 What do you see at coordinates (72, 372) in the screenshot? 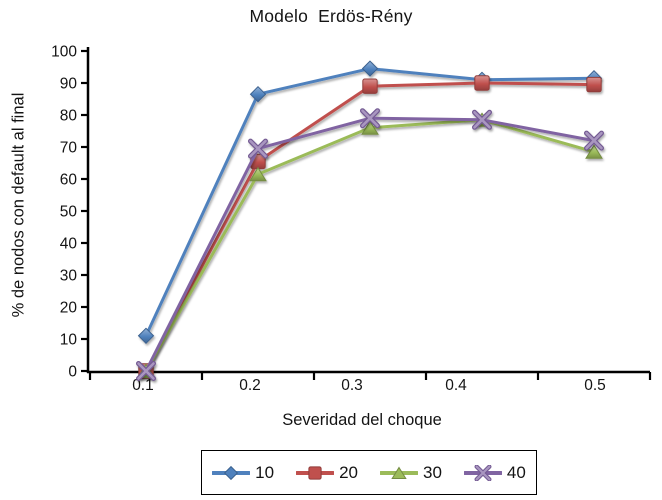
I see `y-tick-label: 0` at bounding box center [72, 372].